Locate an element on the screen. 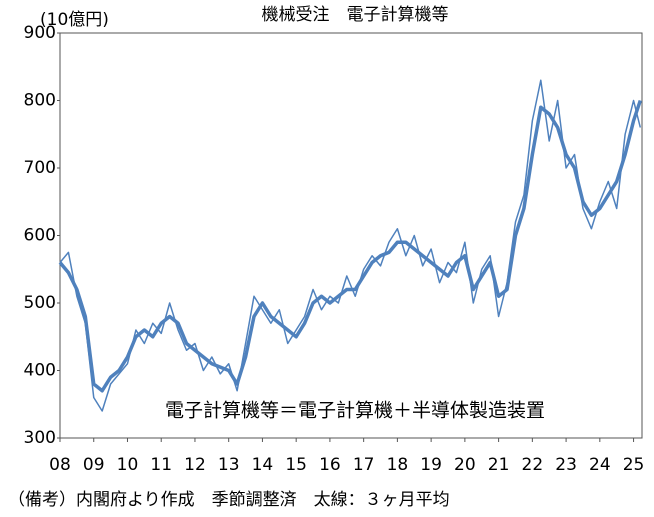 Image resolution: width=654 pixels, height=517 pixels. x-tick-label: 20 is located at coordinates (465, 465).